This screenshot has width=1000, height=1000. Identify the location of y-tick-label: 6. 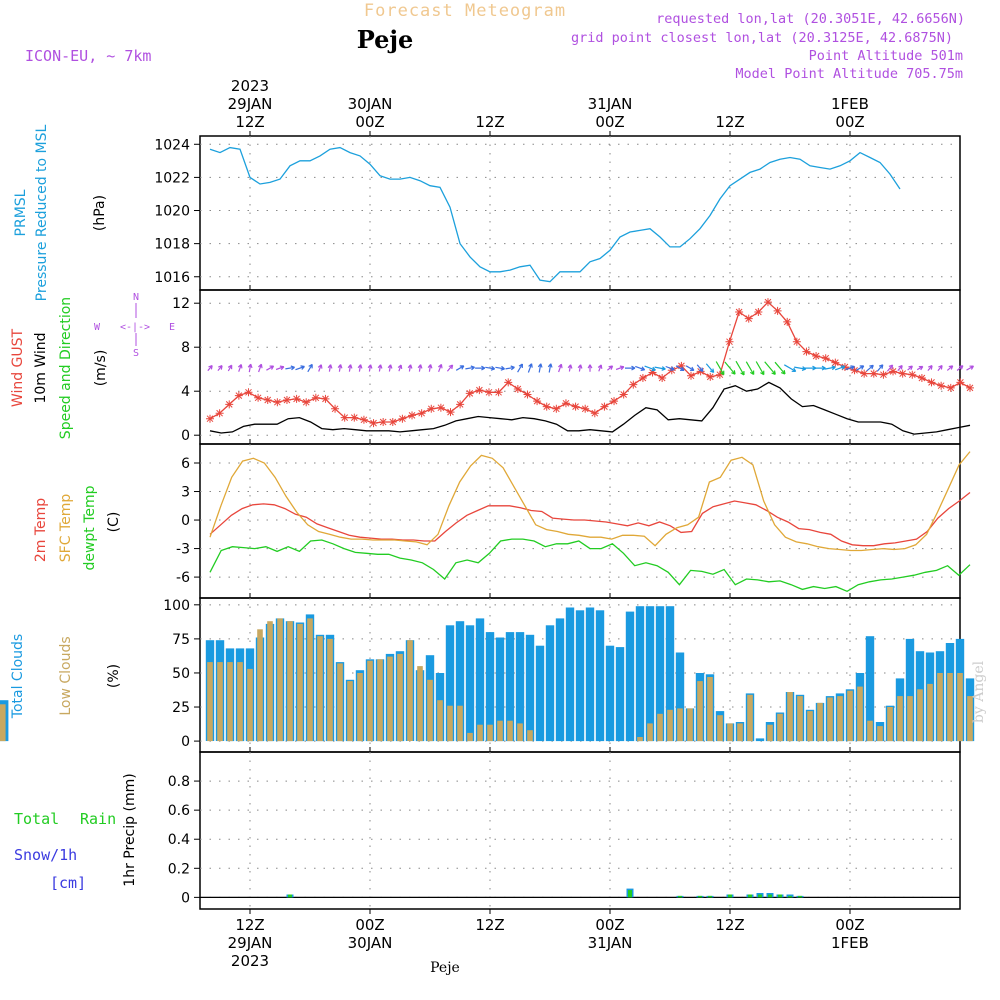
(185, 464).